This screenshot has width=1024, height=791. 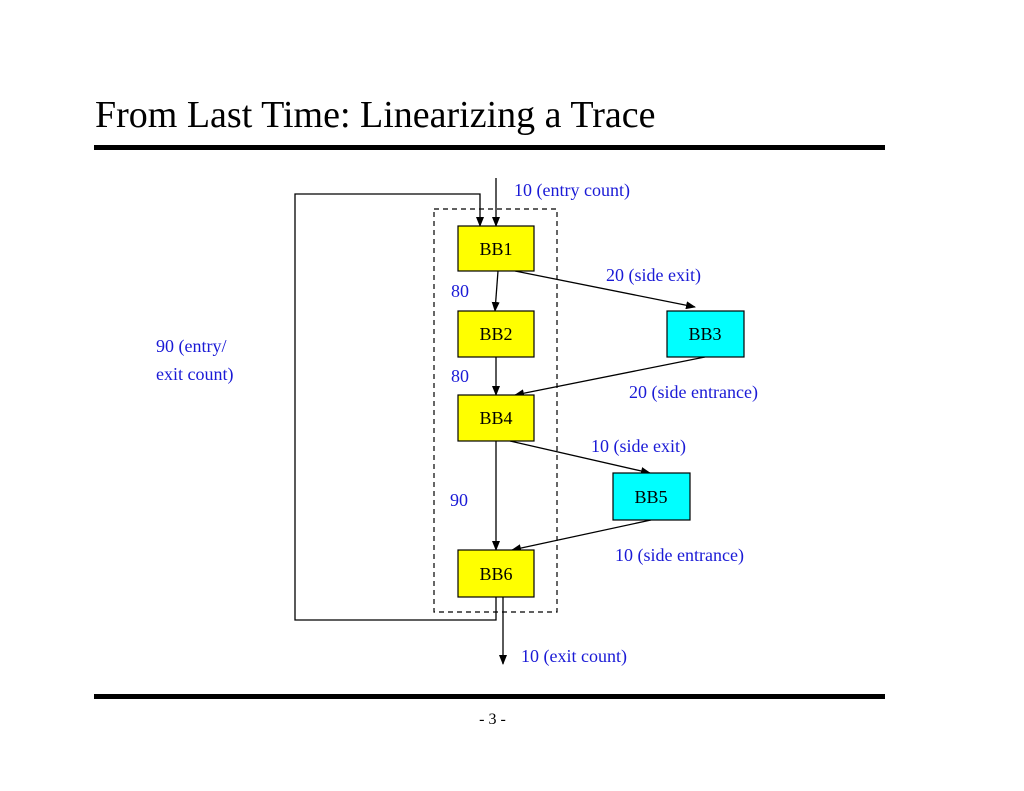 I want to click on label-side-exit-2: 10 (side exit), so click(x=638, y=446).